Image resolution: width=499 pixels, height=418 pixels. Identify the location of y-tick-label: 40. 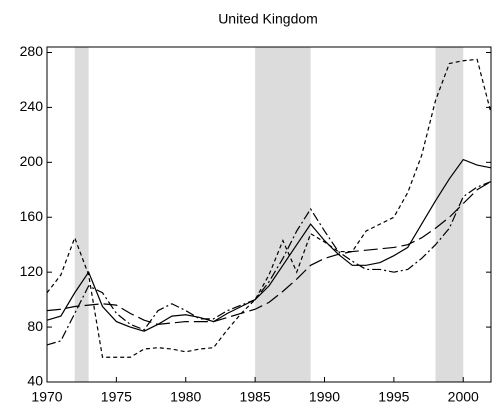
(35, 381).